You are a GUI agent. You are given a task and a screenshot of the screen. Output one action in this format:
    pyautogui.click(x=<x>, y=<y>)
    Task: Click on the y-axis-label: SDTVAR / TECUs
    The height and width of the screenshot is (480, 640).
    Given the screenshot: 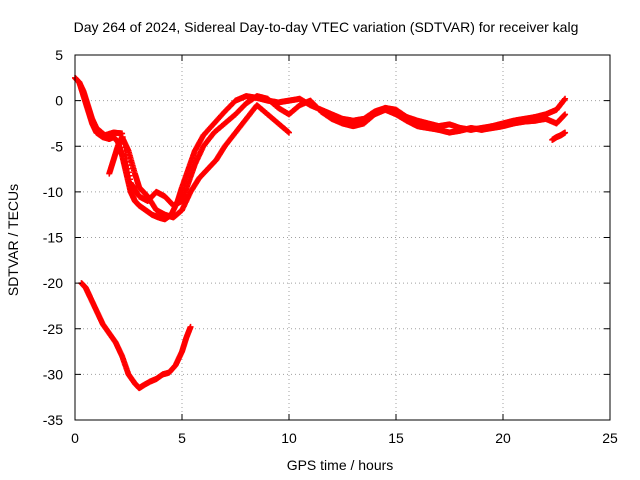 What is the action you would take?
    pyautogui.click(x=13, y=240)
    